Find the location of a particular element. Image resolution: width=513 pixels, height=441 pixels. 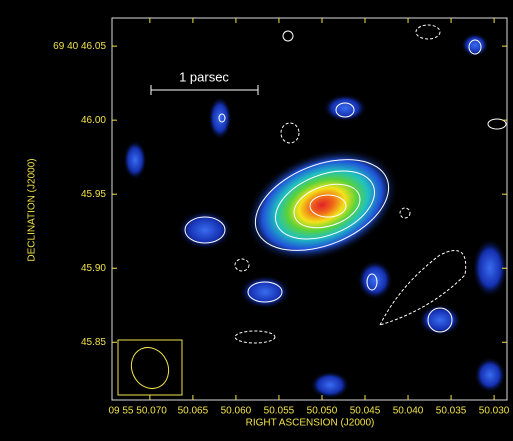

y-tick-label: 45.95 is located at coordinates (93, 194).